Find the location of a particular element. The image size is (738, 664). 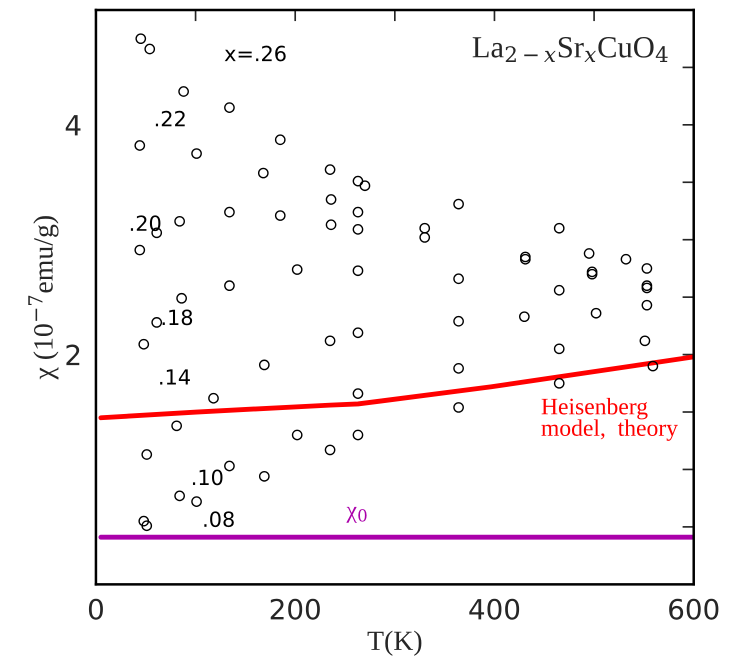

x-axis-title: T(K) is located at coordinates (395, 643).